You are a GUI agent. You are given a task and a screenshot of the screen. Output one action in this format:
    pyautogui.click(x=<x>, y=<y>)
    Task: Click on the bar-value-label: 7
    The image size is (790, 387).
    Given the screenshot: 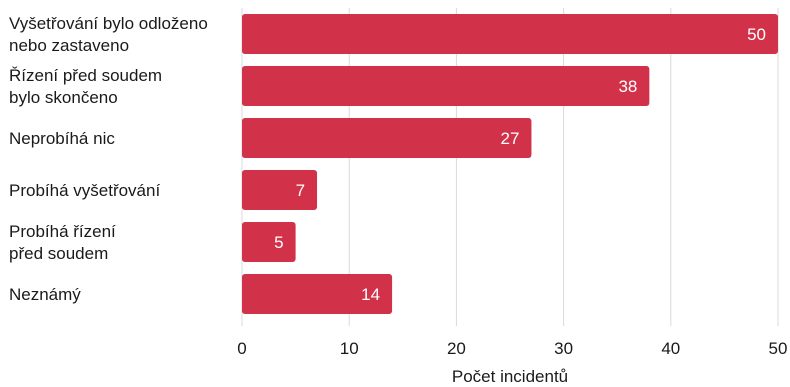 What is the action you would take?
    pyautogui.click(x=300, y=190)
    